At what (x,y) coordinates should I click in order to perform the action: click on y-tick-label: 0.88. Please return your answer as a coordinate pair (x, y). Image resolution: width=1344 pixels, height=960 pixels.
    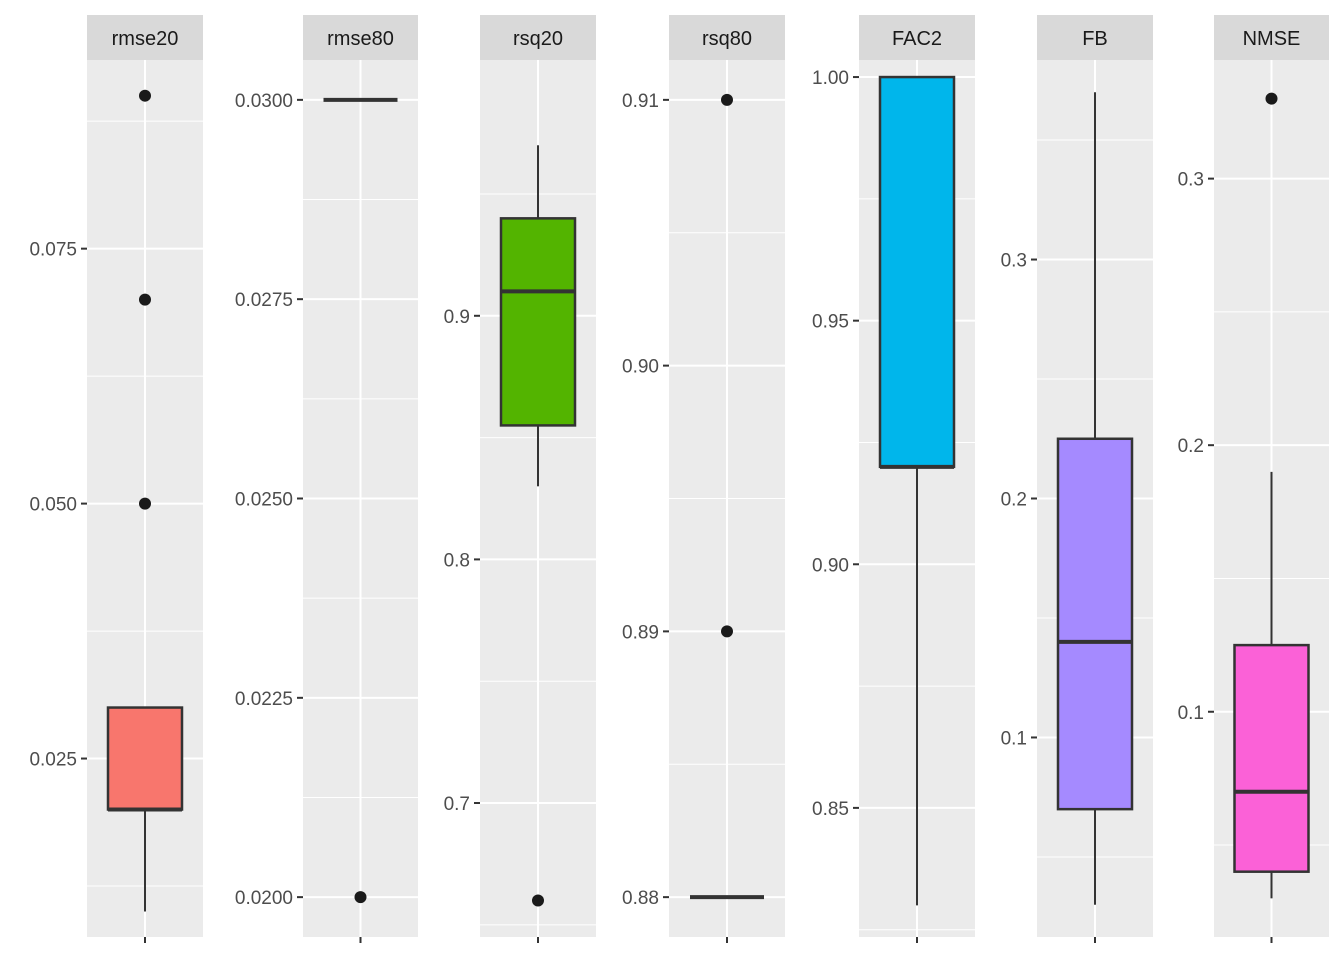
    Looking at the image, I should click on (640, 898).